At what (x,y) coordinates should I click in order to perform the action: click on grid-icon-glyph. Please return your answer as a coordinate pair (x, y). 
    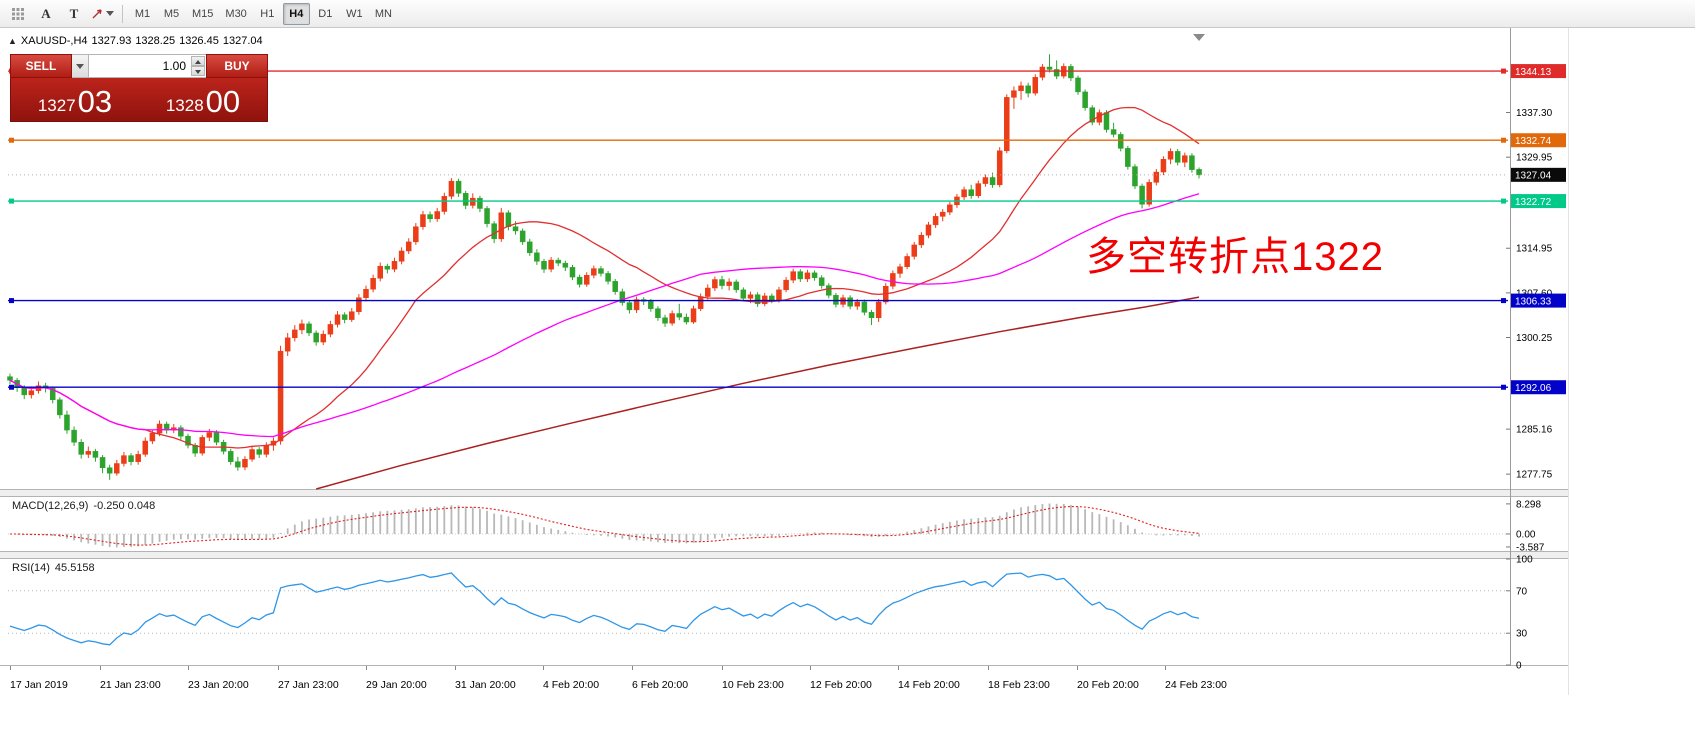
    Looking at the image, I should click on (18, 13).